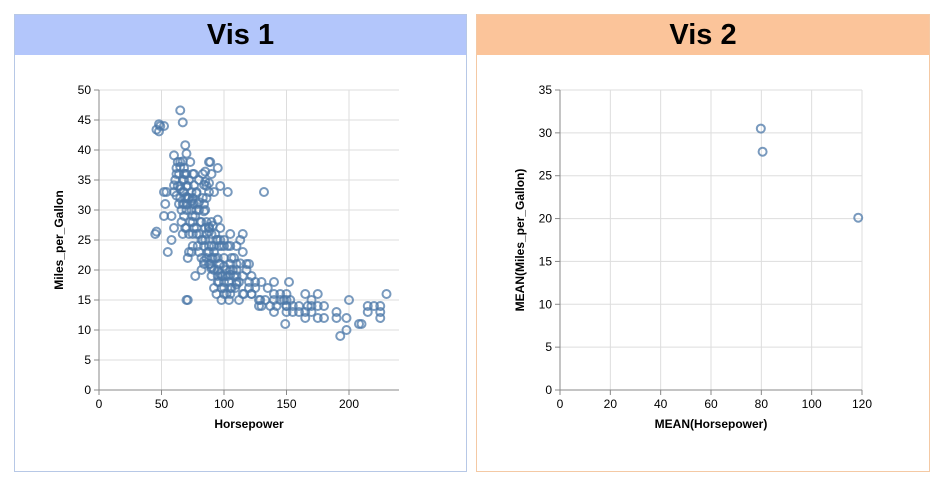  What do you see at coordinates (546, 133) in the screenshot?
I see `vis-2-y-tick-label: 30` at bounding box center [546, 133].